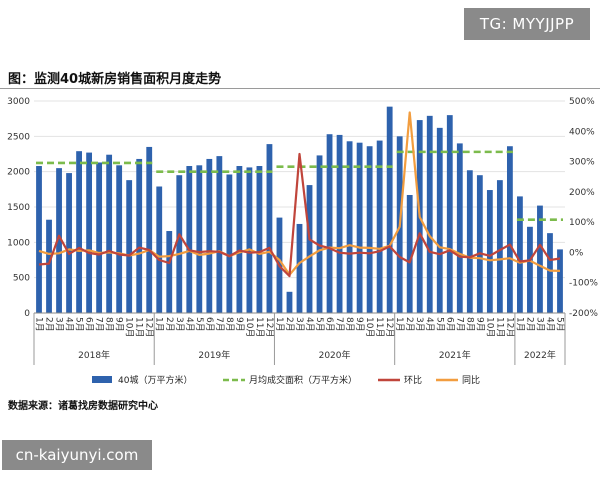 This screenshot has height=480, width=600. I want to click on year-label: 2018年, so click(94, 355).